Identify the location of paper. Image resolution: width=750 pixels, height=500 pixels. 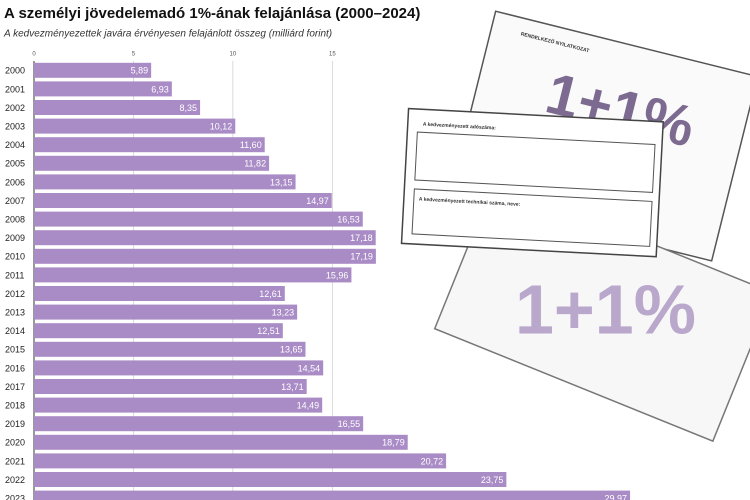
(532, 182).